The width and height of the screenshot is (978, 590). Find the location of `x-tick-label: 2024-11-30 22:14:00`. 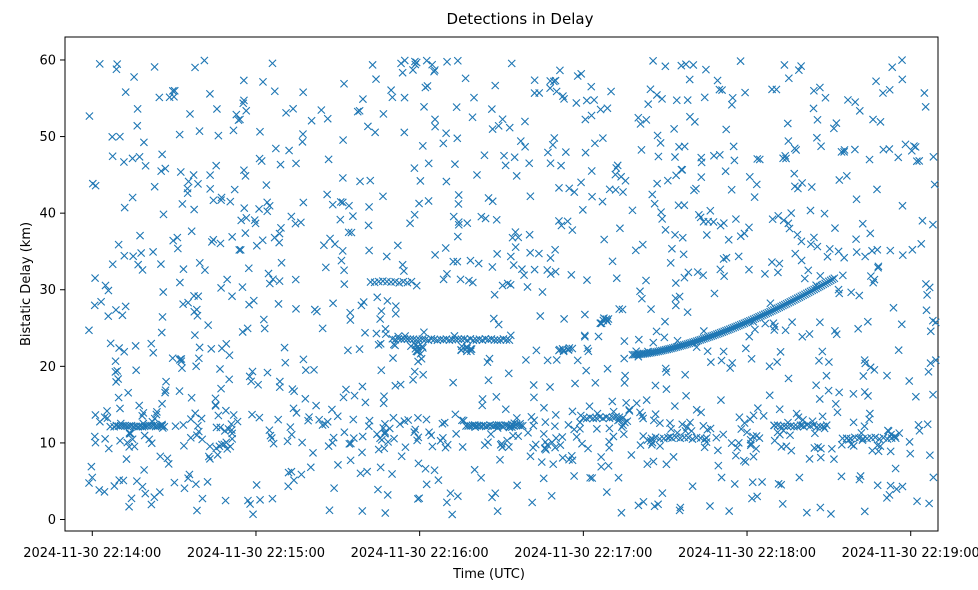

x-tick-label: 2024-11-30 22:14:00 is located at coordinates (92, 553).